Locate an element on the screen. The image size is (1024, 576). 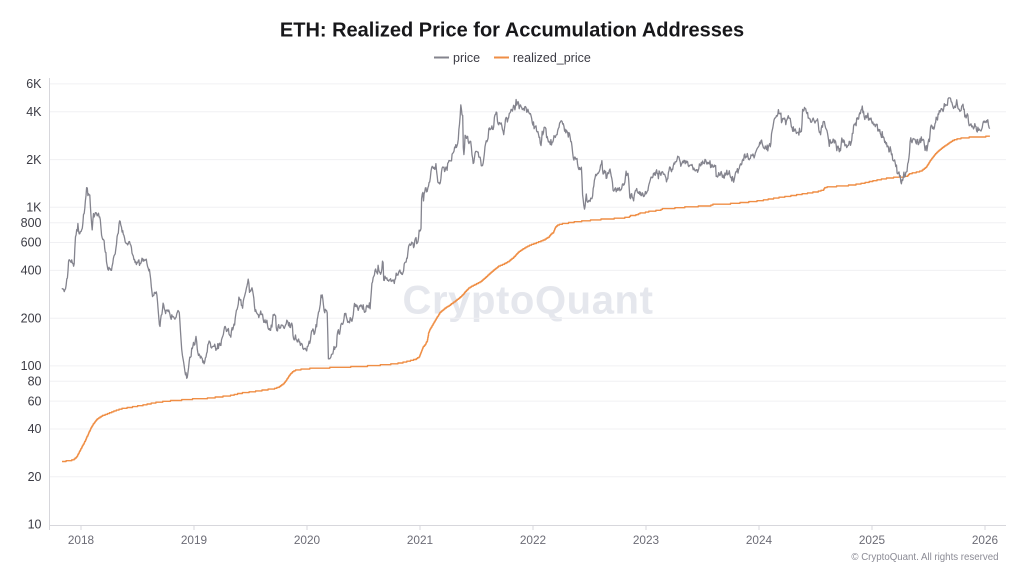
svg-text: 2018 is located at coordinates (81, 540).